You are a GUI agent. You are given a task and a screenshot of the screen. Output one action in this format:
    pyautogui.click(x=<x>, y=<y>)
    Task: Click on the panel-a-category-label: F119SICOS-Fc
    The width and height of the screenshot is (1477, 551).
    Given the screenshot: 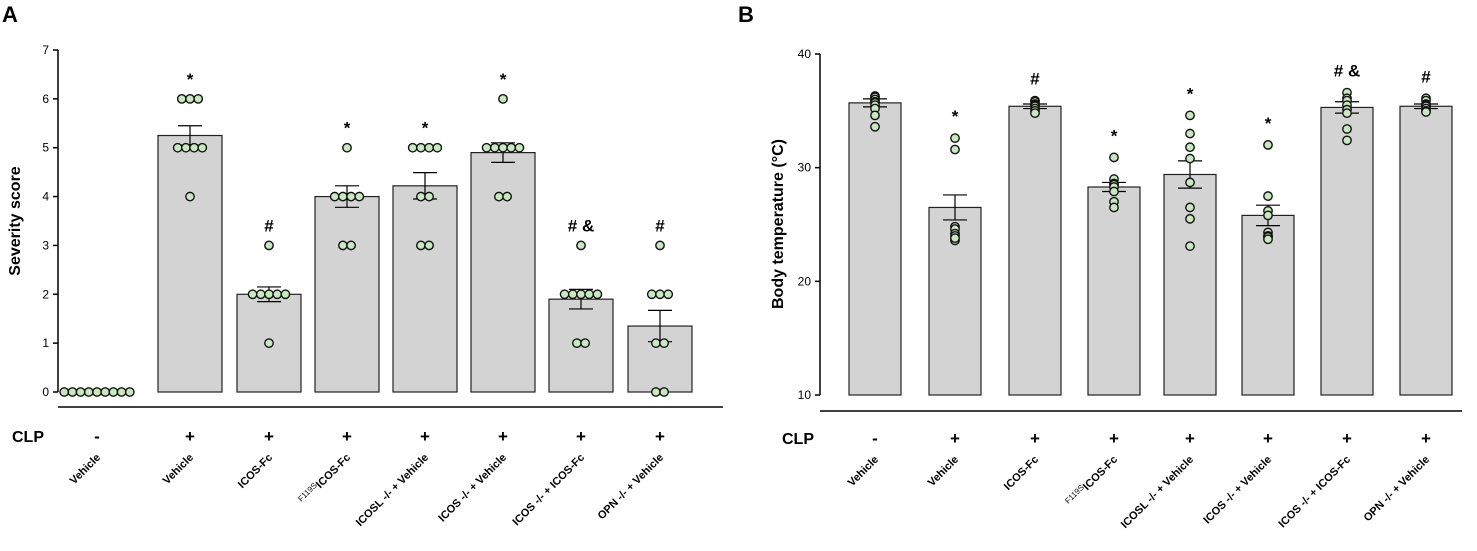 What is the action you would take?
    pyautogui.click(x=324, y=478)
    